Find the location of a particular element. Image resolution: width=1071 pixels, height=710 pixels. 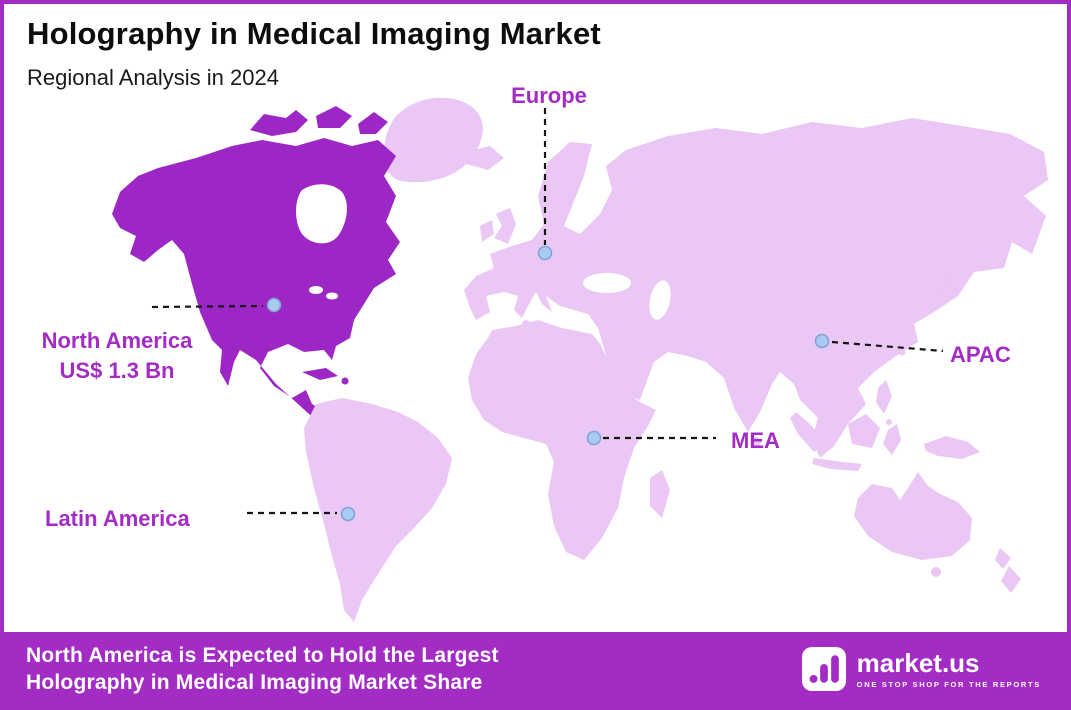

landmass-great-britain is located at coordinates (505, 226).